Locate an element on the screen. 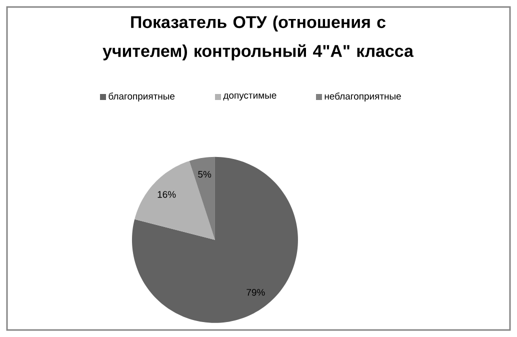  data-label: 79% is located at coordinates (255, 292).